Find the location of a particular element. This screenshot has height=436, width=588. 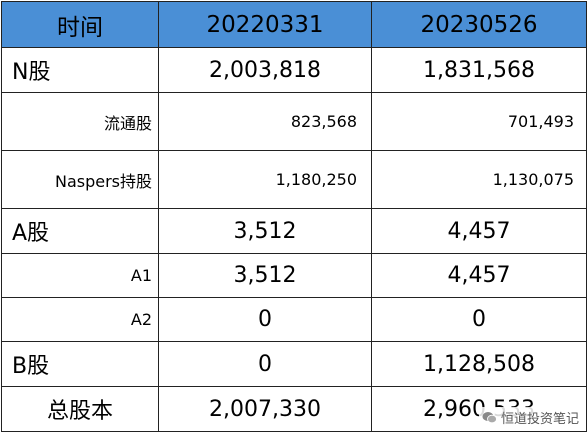

watermark-text: 恒道投资笔记 is located at coordinates (539, 419).